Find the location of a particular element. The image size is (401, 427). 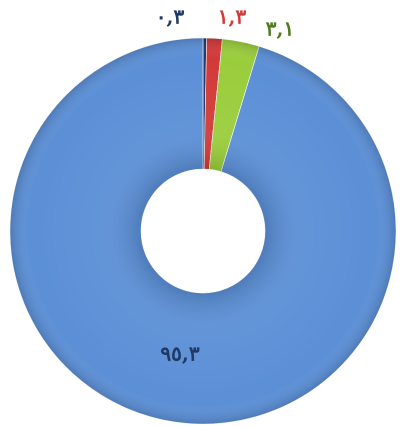

data-label: ٠,٣ is located at coordinates (170, 17).